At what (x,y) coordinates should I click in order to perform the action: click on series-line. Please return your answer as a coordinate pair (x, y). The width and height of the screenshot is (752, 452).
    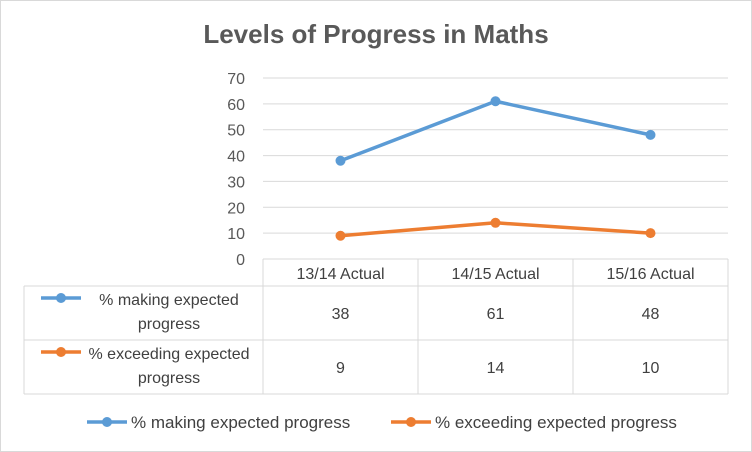
    Looking at the image, I should click on (495, 131).